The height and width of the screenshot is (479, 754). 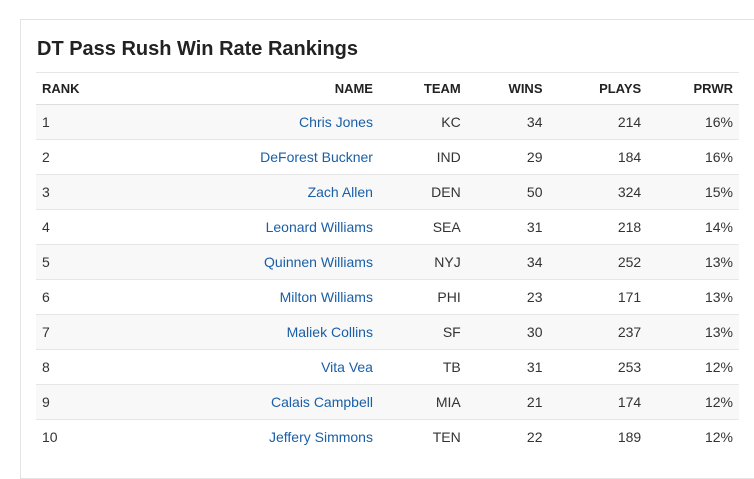 What do you see at coordinates (693, 227) in the screenshot?
I see `prwr-cell: 14%` at bounding box center [693, 227].